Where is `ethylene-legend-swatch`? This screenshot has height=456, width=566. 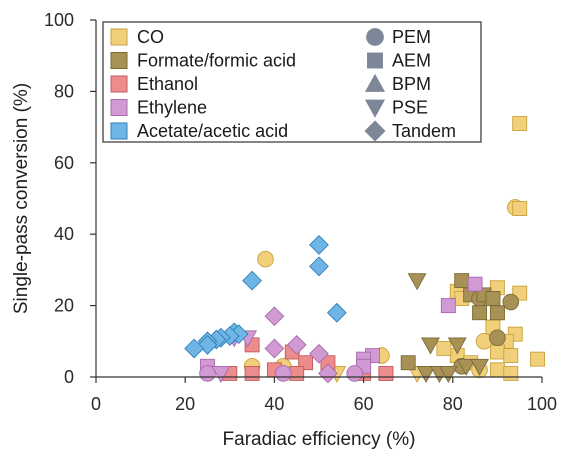 ethylene-legend-swatch is located at coordinates (119, 107).